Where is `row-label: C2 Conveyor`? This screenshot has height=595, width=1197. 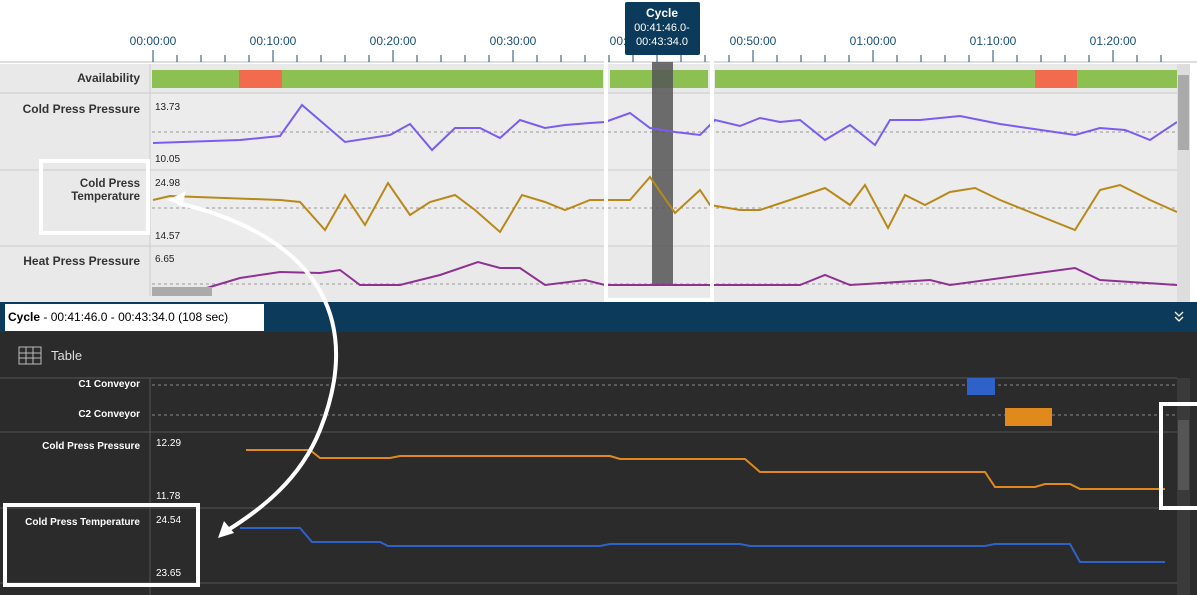 row-label: C2 Conveyor is located at coordinates (109, 414).